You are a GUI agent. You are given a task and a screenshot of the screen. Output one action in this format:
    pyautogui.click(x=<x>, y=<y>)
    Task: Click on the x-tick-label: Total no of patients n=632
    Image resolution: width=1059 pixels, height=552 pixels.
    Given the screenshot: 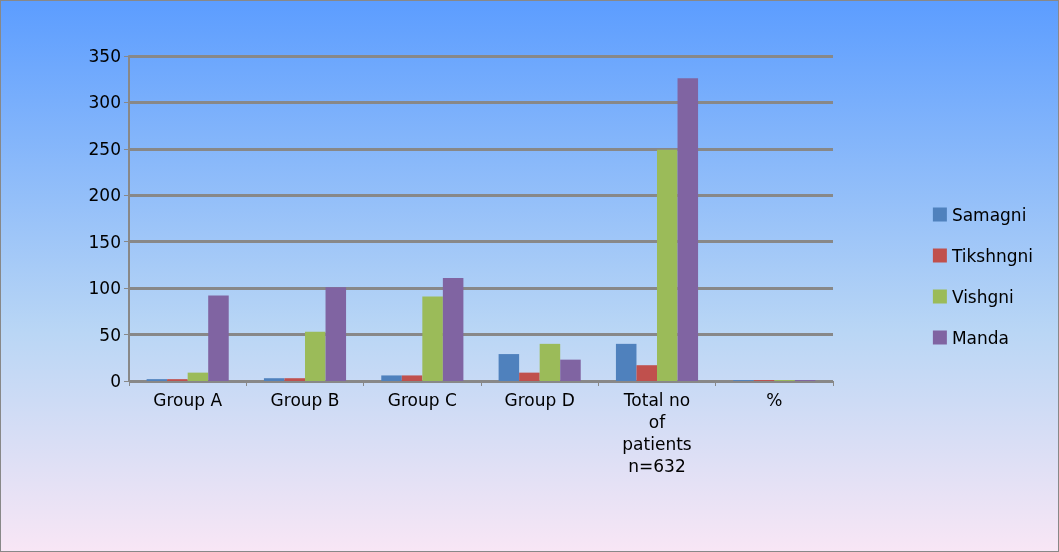 What is the action you would take?
    pyautogui.click(x=657, y=433)
    